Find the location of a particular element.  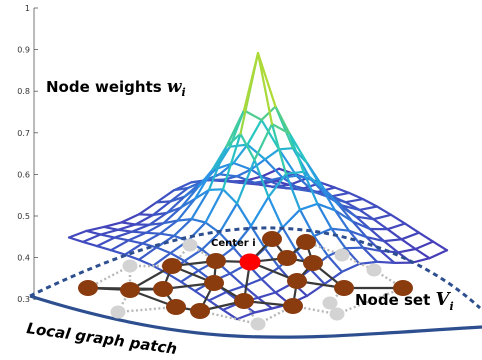

node-set-symbol: V is located at coordinates (444, 299).